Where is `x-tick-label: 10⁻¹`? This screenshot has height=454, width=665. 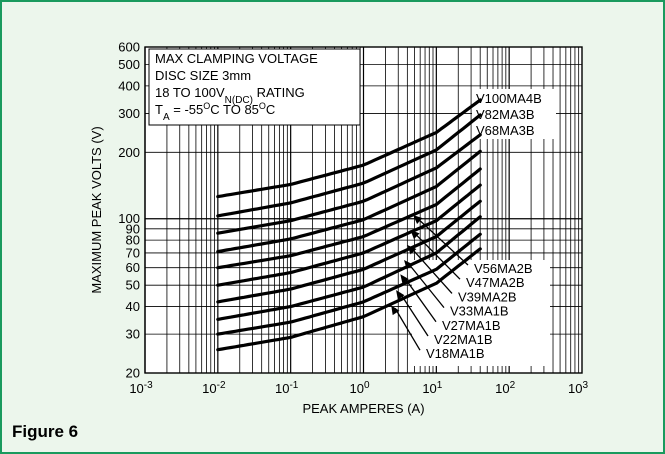
x-tick-label: 10⁻¹ is located at coordinates (287, 388).